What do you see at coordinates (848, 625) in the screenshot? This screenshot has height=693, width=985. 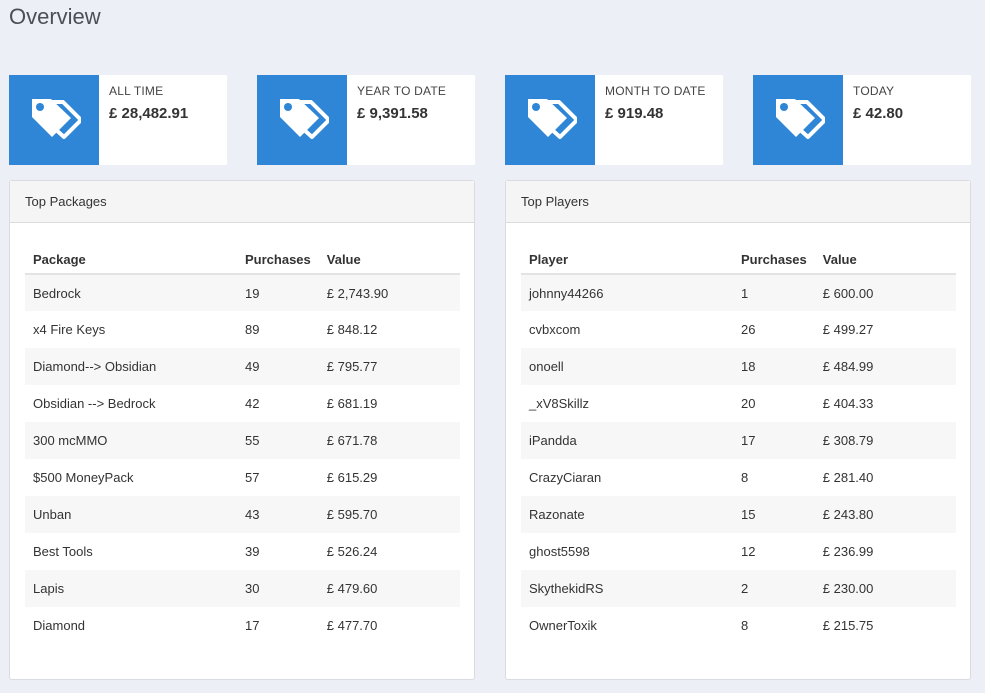 I see `value-amount: £ 215.75` at bounding box center [848, 625].